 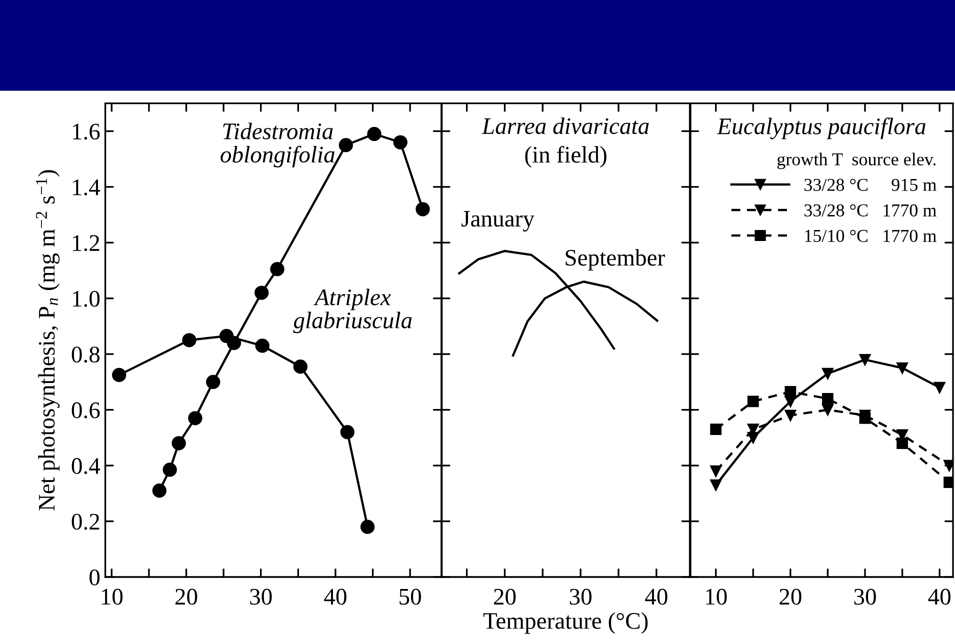 What do you see at coordinates (95, 577) in the screenshot?
I see `y-tick-label: 0` at bounding box center [95, 577].